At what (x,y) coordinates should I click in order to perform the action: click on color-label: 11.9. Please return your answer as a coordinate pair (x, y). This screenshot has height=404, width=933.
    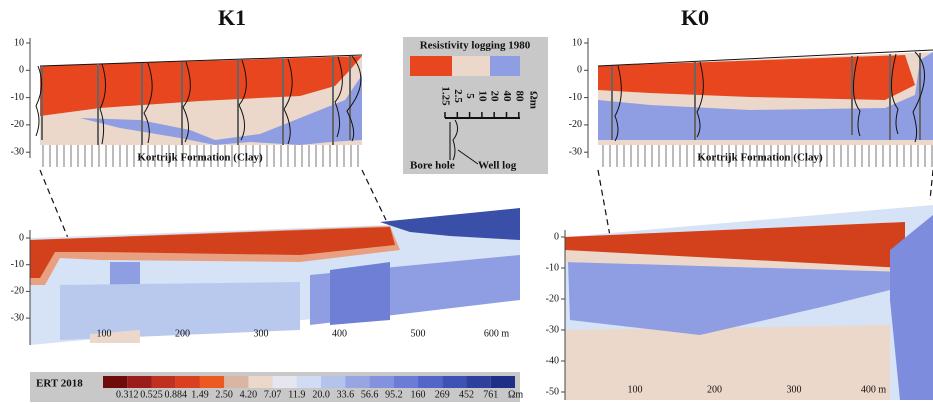
    Looking at the image, I should click on (296, 394).